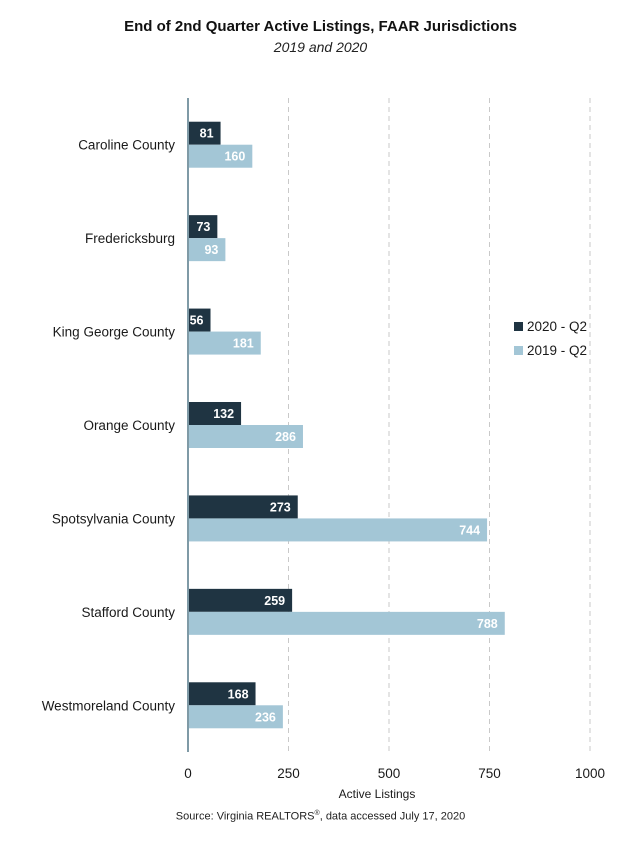 This screenshot has height=845, width=641. What do you see at coordinates (389, 773) in the screenshot?
I see `x-tick-label: 500` at bounding box center [389, 773].